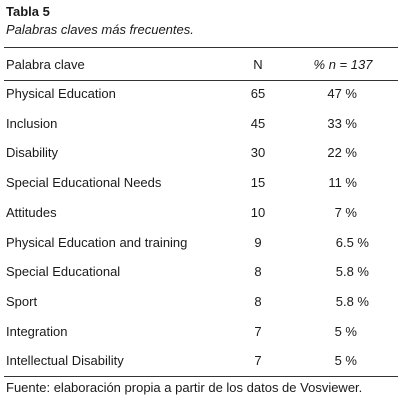 This screenshot has width=404, height=407. Describe the element at coordinates (37, 331) in the screenshot. I see `table-cell: Integration` at that location.